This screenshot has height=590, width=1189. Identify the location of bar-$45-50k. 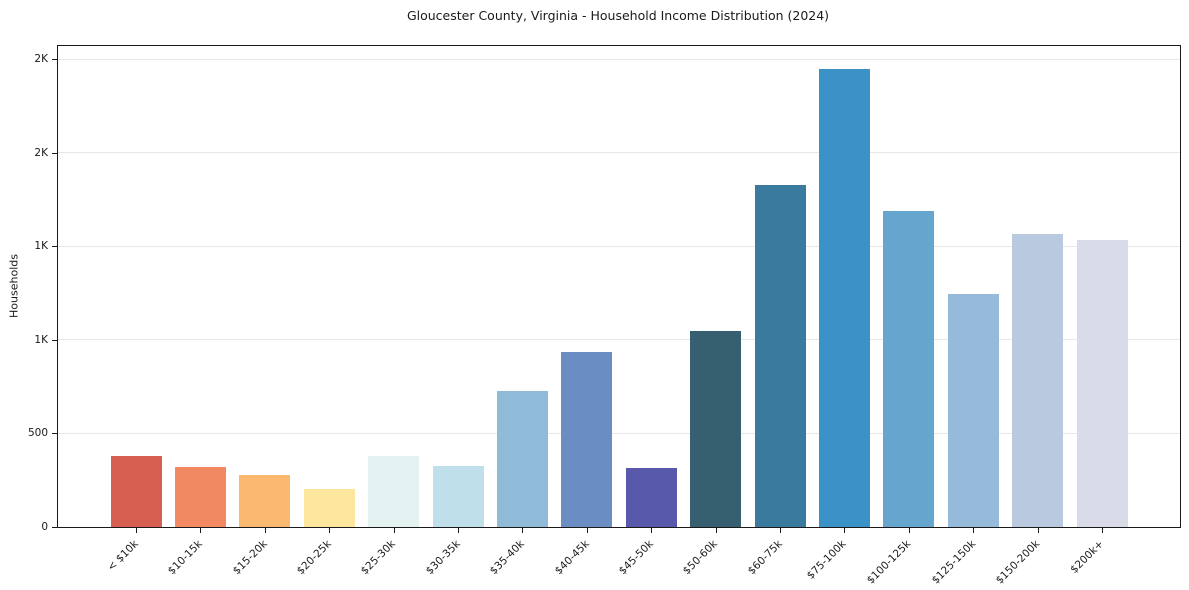
(651, 497).